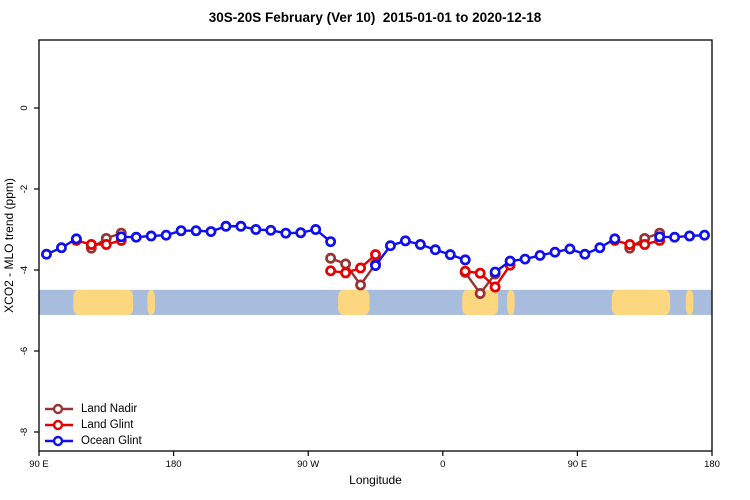 Image resolution: width=750 pixels, height=500 pixels. Describe the element at coordinates (308, 464) in the screenshot. I see `svg-text: 90 W` at that location.